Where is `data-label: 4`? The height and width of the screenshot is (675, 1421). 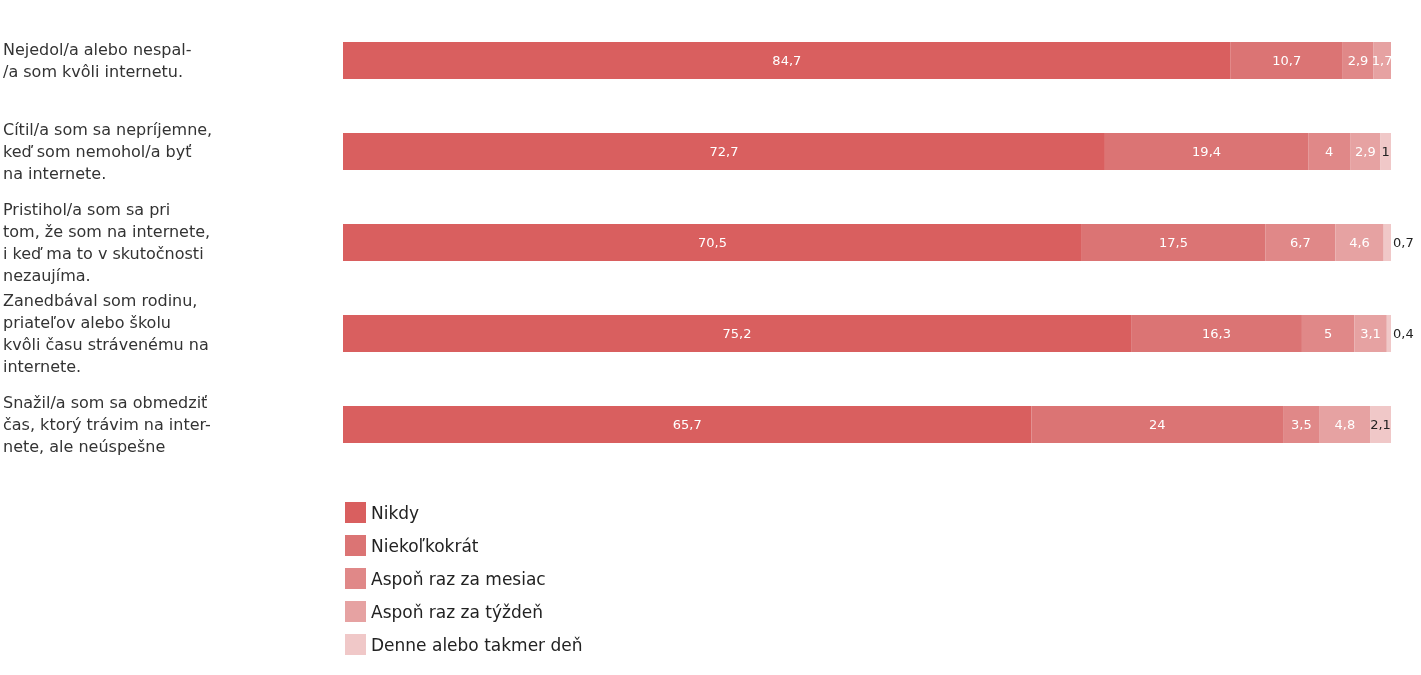
data-label: 4 is located at coordinates (1329, 151).